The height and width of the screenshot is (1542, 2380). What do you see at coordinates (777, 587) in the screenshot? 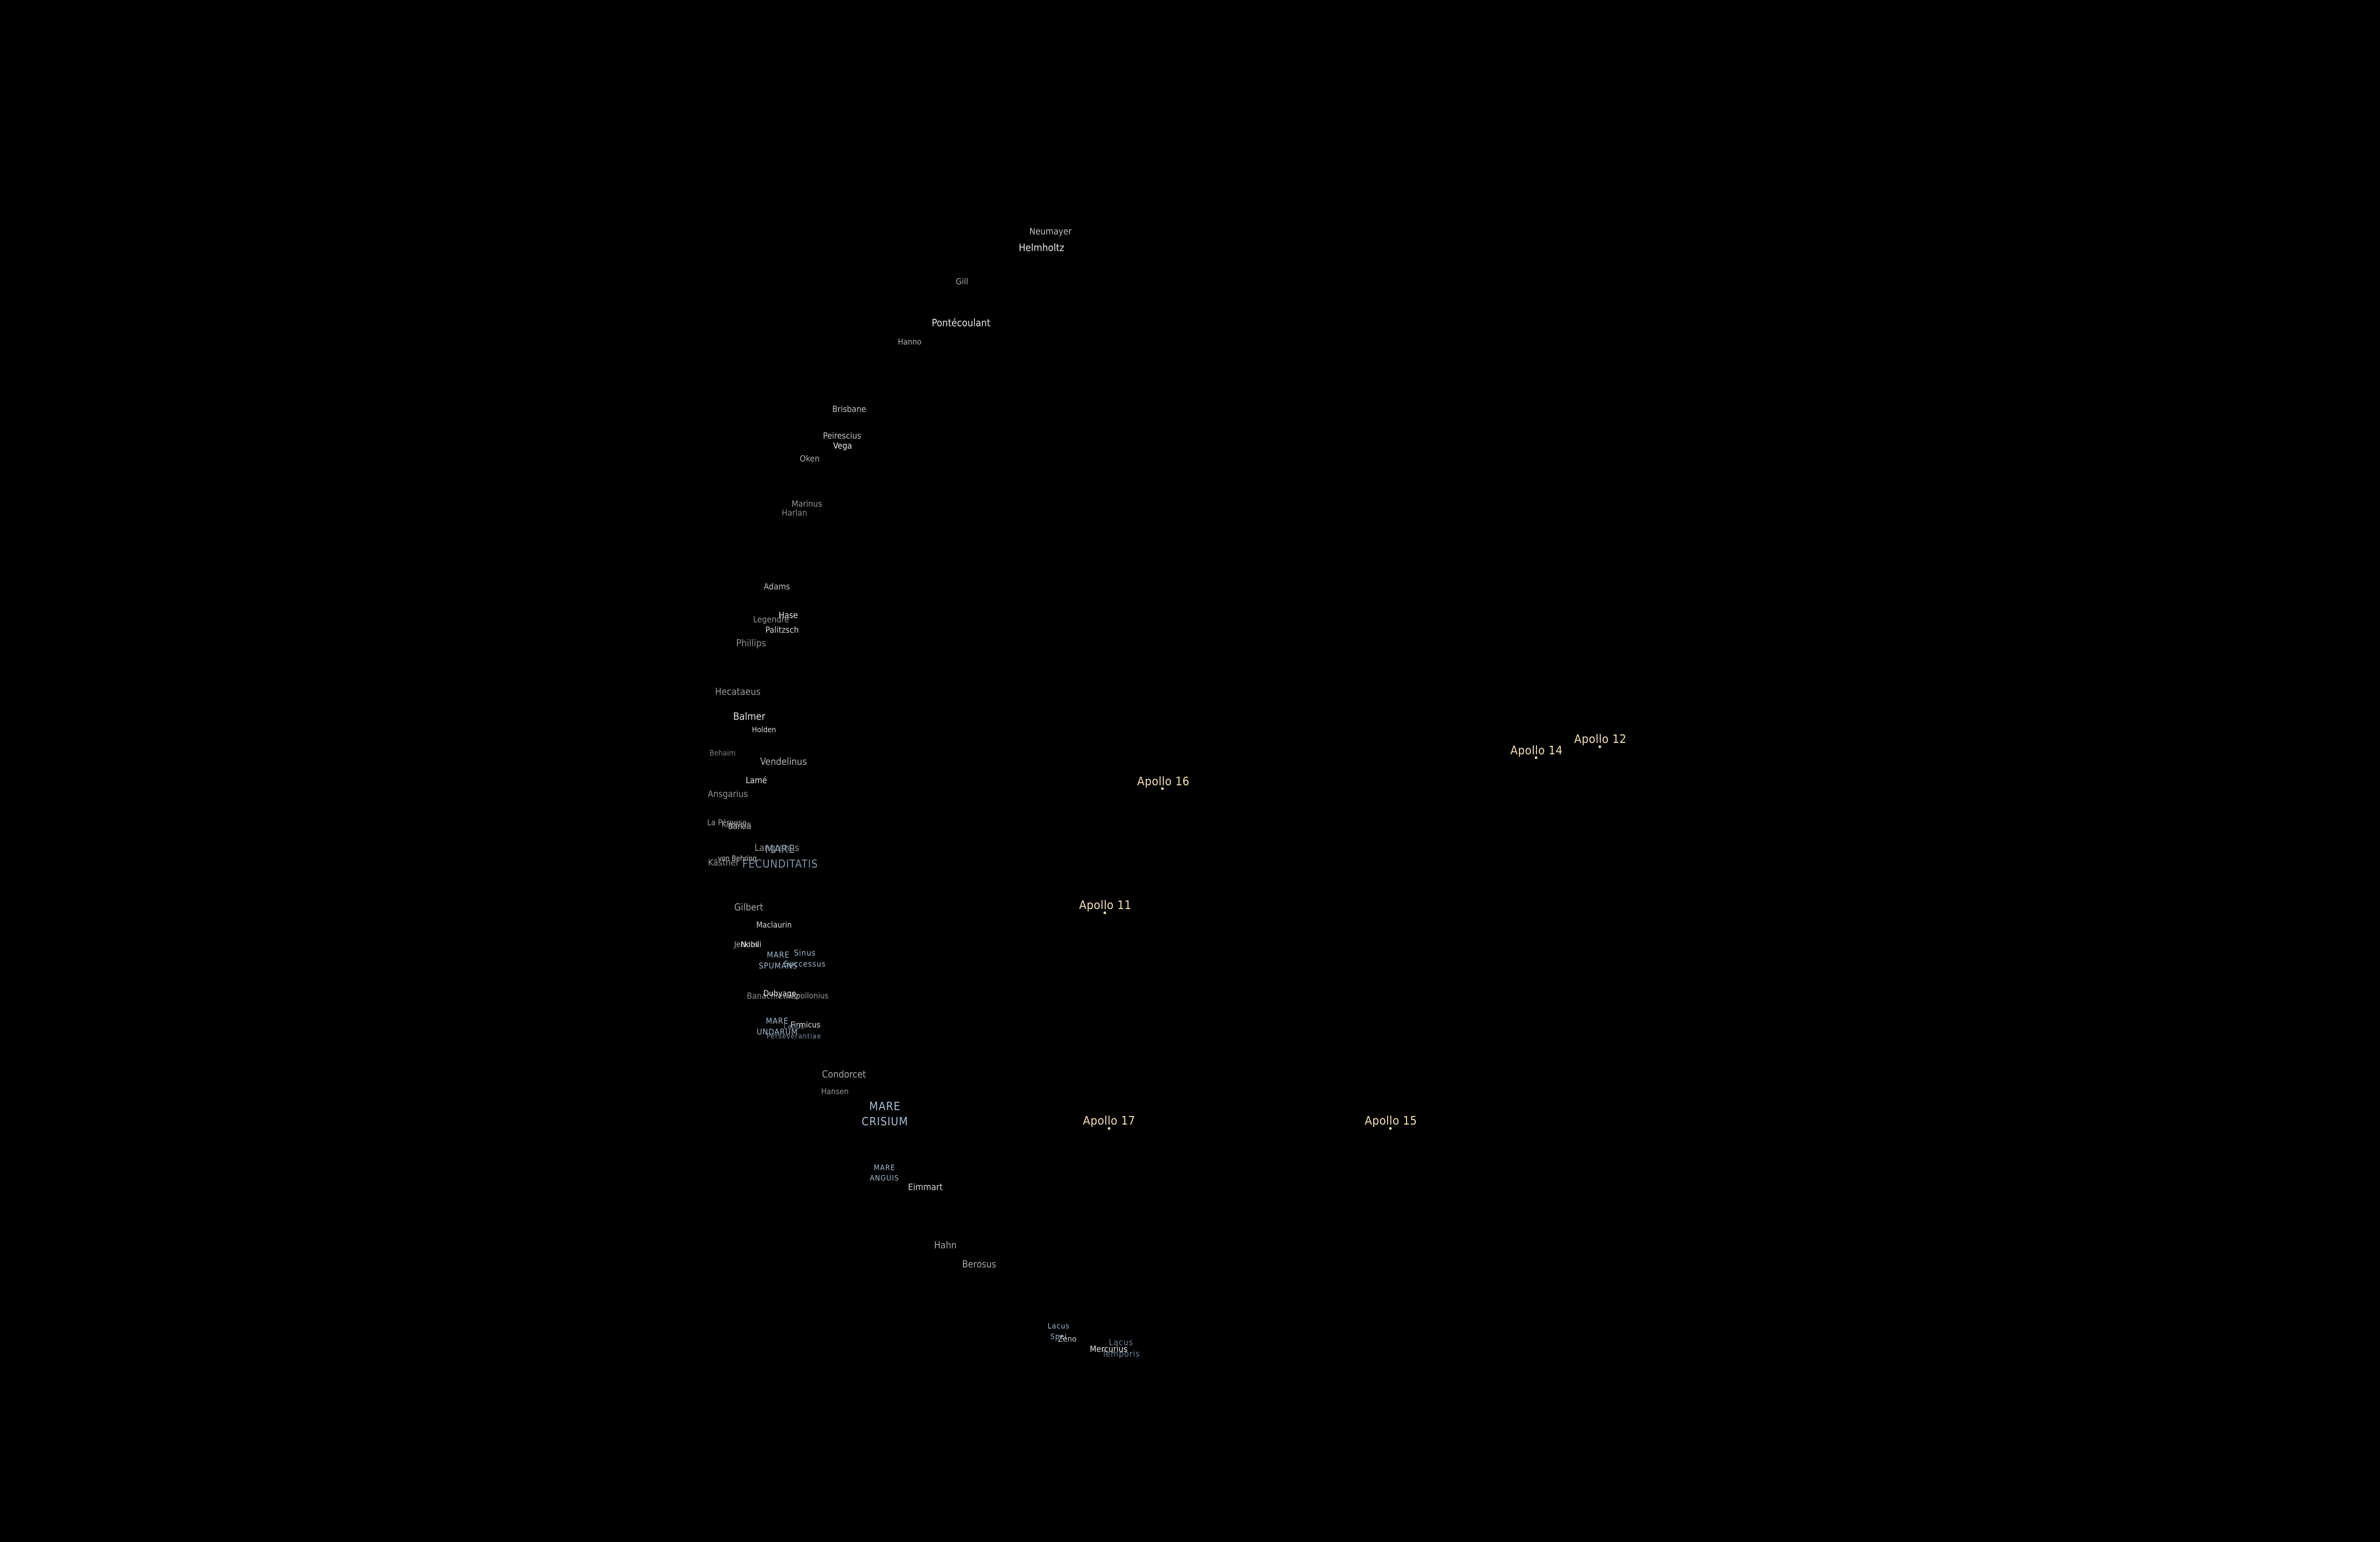
I see `label-adams: Adams` at bounding box center [777, 587].